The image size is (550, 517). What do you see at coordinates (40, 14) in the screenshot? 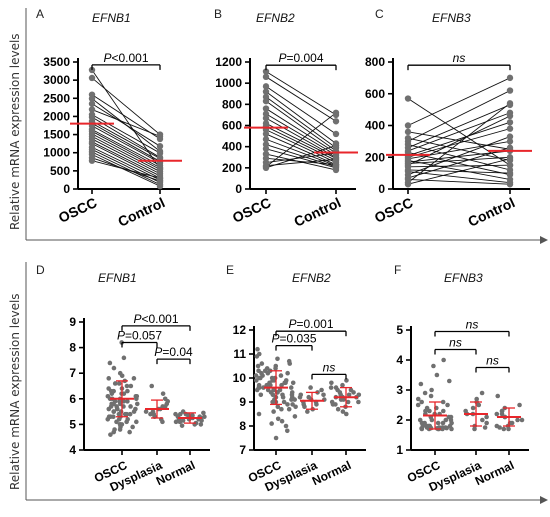
I see `panel-label: A` at bounding box center [40, 14].